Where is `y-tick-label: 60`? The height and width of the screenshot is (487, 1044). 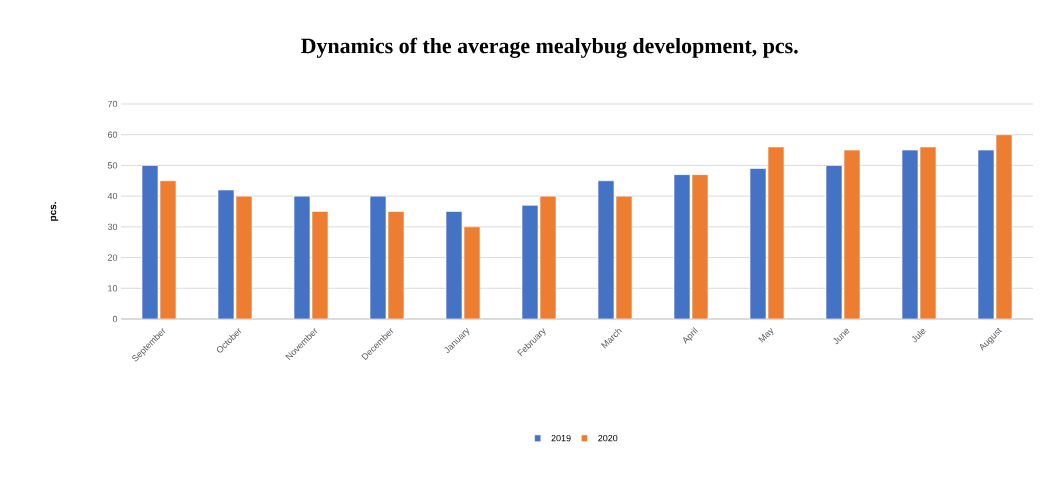 y-tick-label: 60 is located at coordinates (112, 134).